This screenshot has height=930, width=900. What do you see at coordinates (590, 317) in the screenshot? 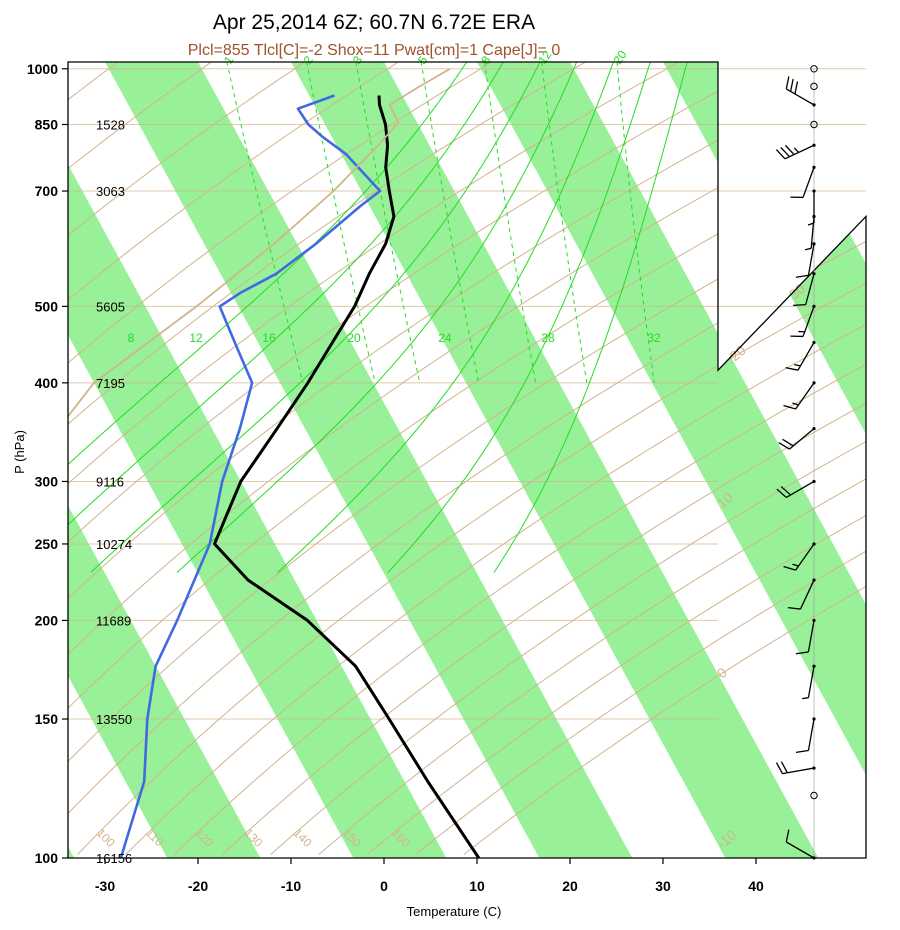
I see `moist-adiabat` at bounding box center [590, 317].